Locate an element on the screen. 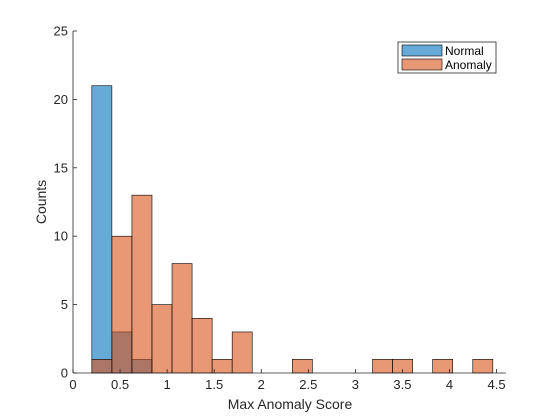  x-tick-label: 2 is located at coordinates (261, 384).